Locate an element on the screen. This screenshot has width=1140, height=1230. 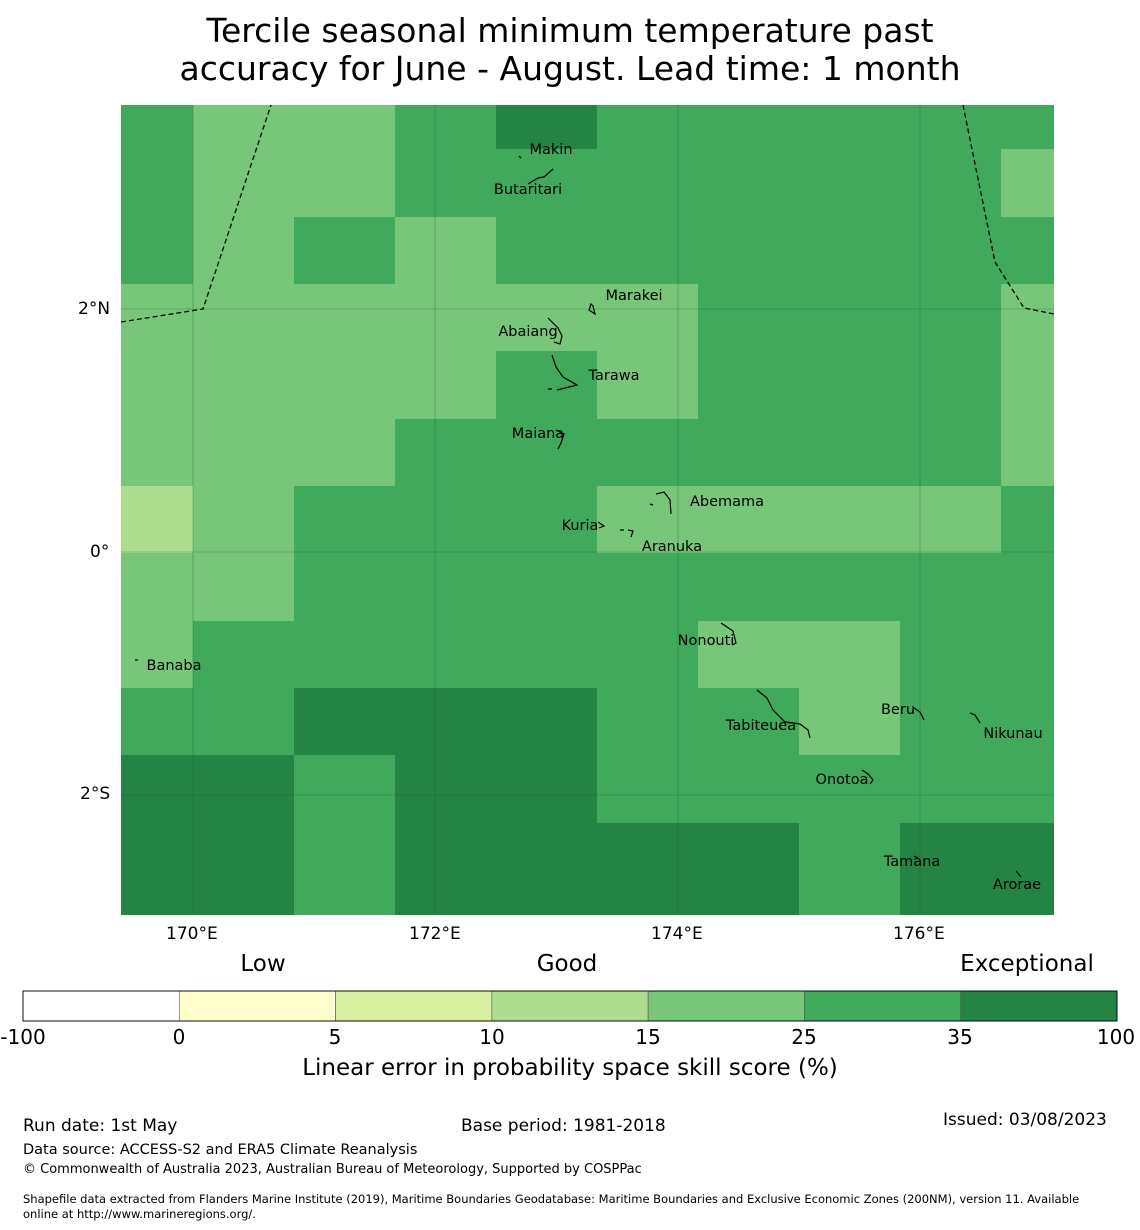
colorbar-tick: -100 is located at coordinates (23, 1037).